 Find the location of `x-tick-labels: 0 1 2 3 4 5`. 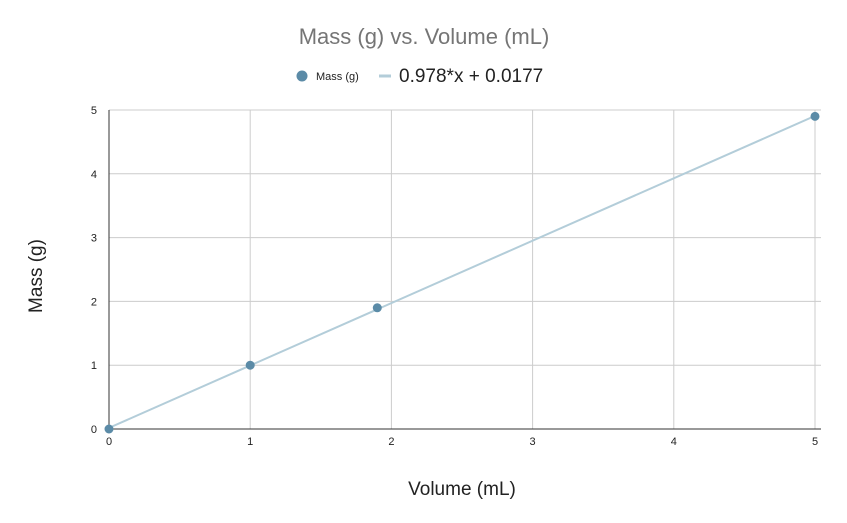

x-tick-labels: 0 1 2 3 4 5 is located at coordinates (462, 442).